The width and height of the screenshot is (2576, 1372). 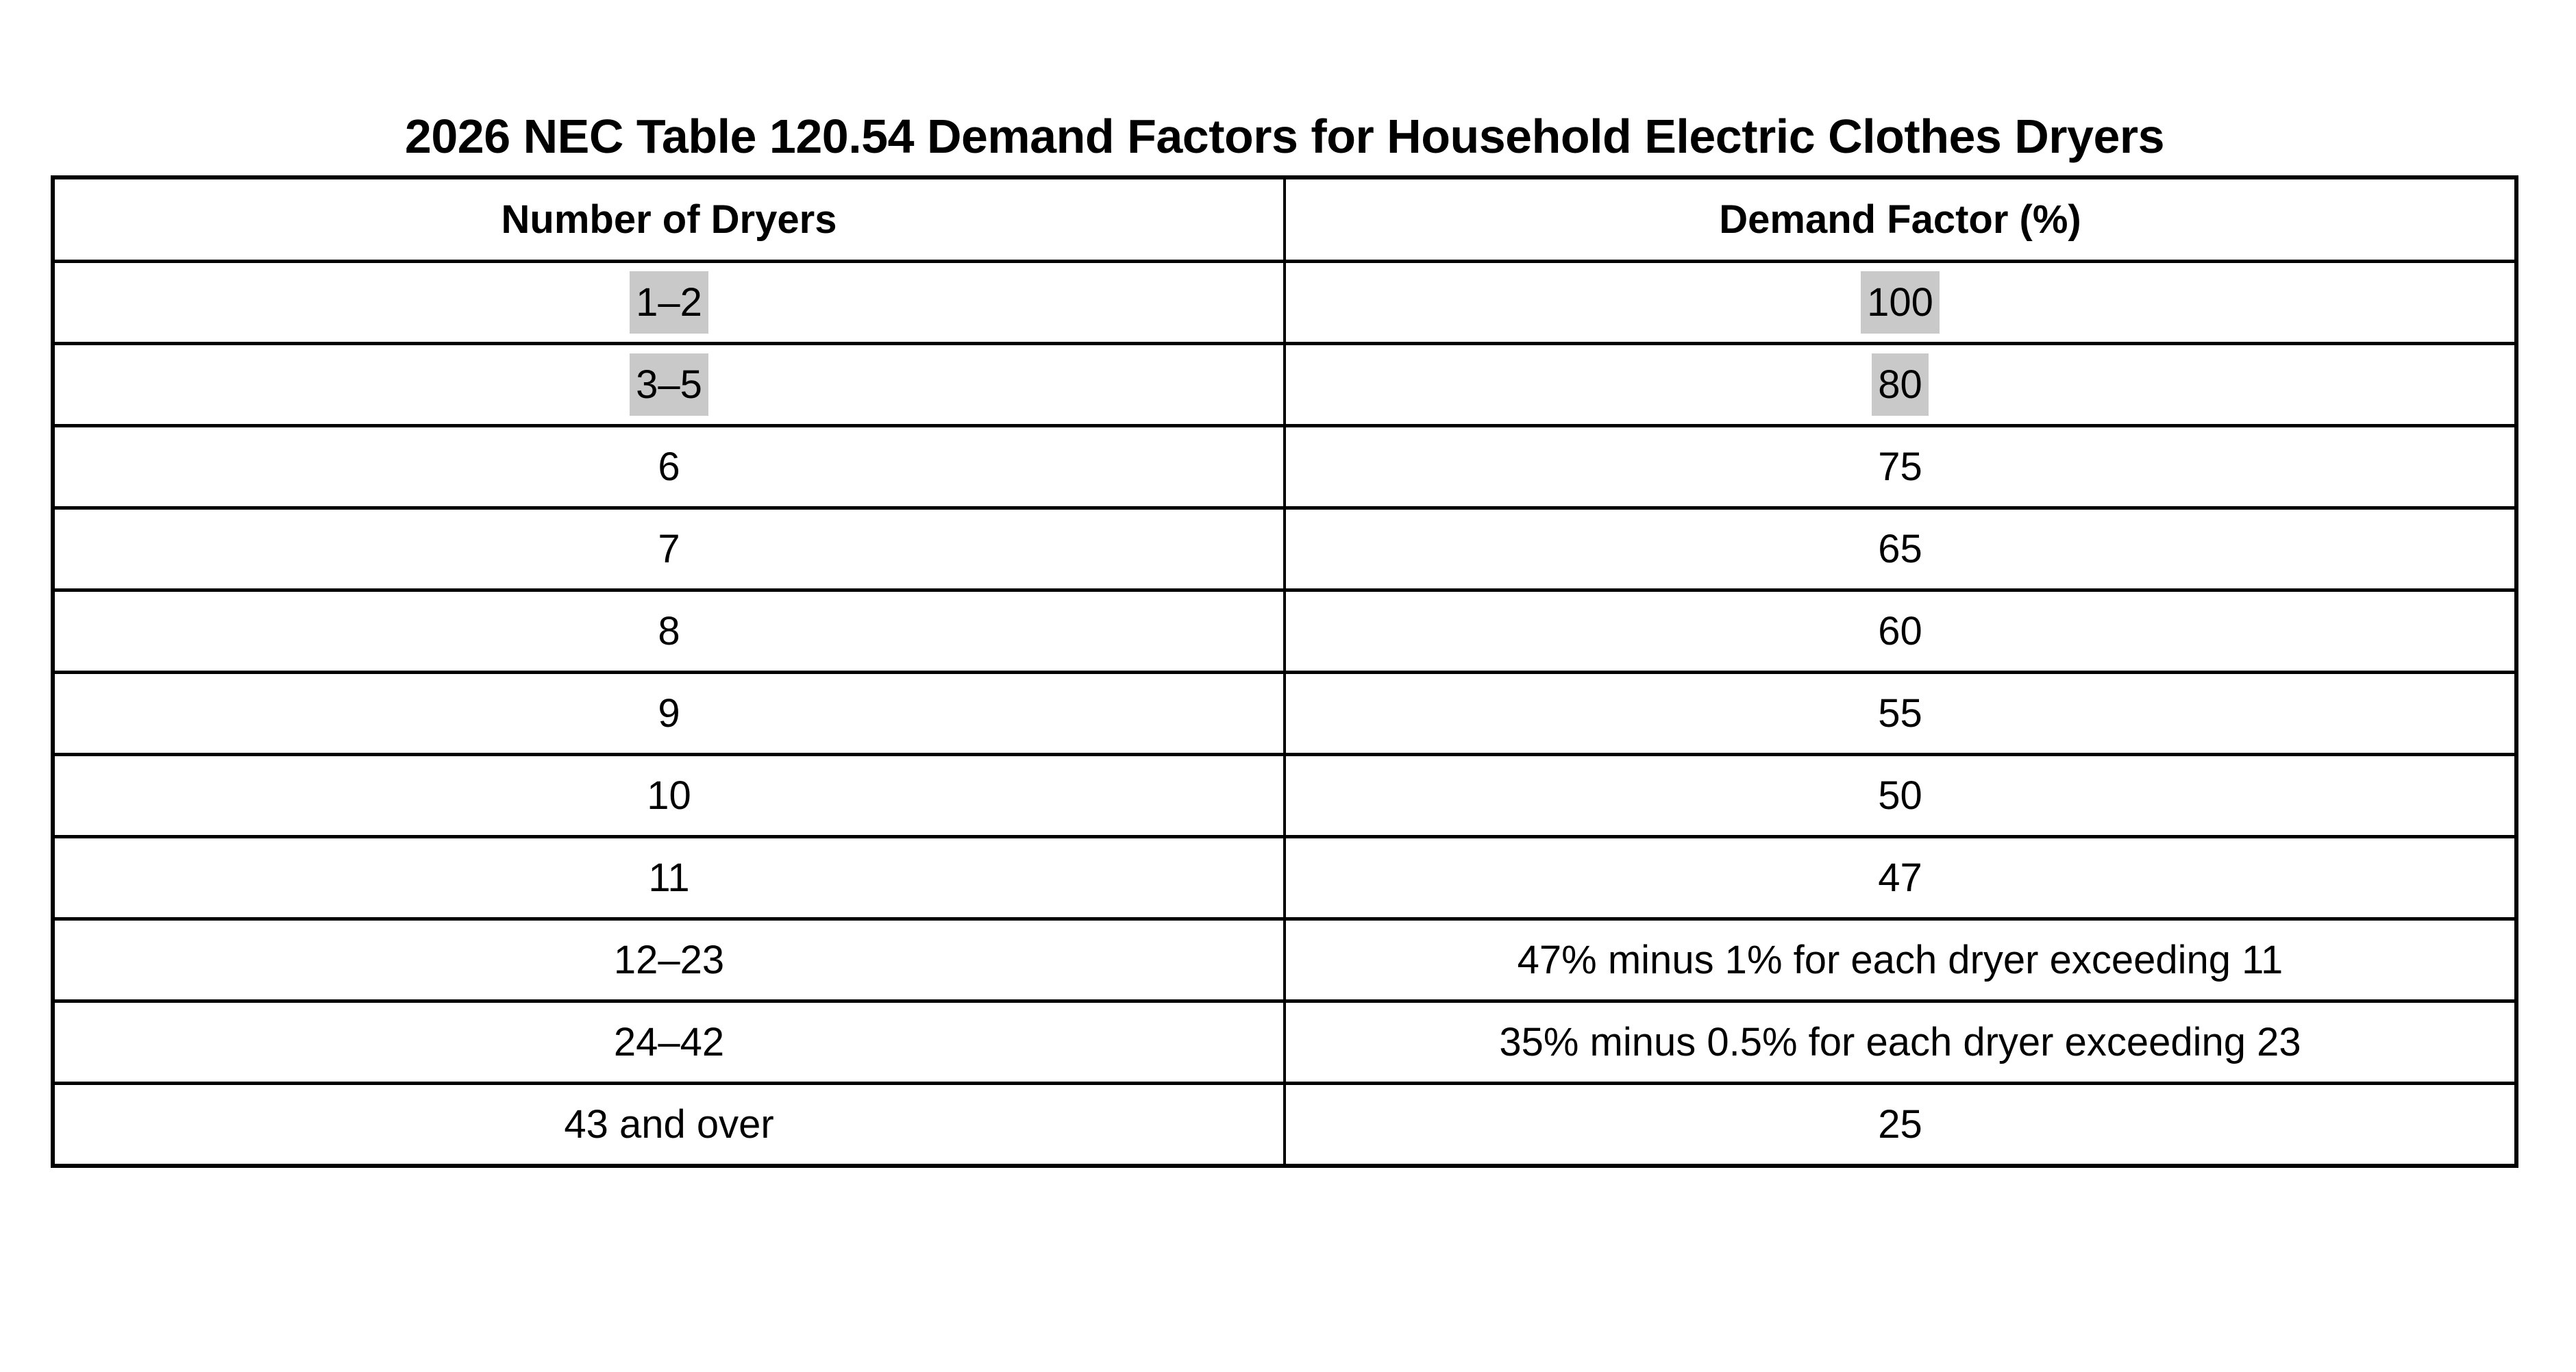 What do you see at coordinates (1900, 549) in the screenshot?
I see `factor-cell: 65` at bounding box center [1900, 549].